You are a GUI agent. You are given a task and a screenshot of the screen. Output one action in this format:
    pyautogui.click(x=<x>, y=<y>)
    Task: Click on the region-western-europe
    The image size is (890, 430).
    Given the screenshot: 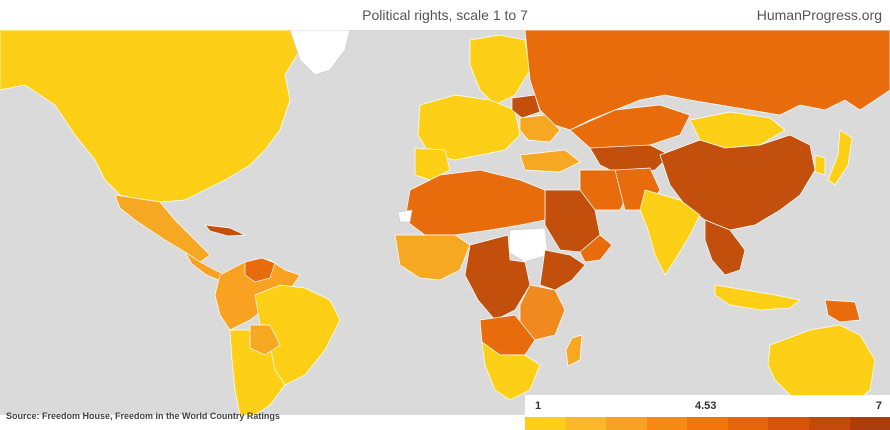 What is the action you would take?
    pyautogui.click(x=469, y=127)
    